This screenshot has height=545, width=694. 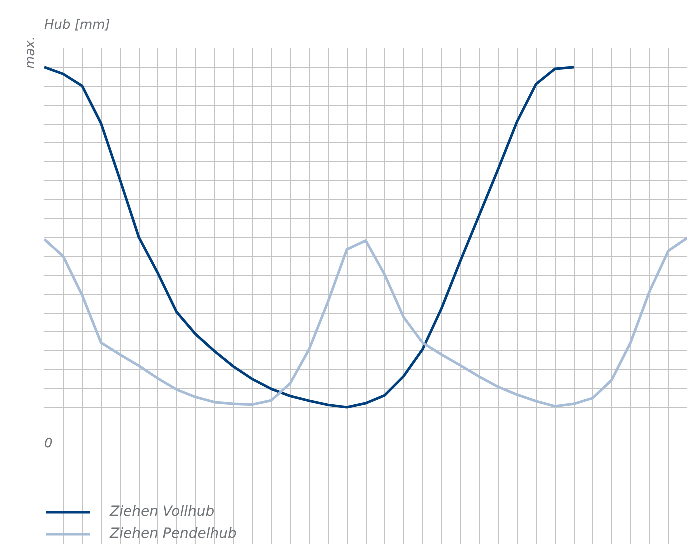 I want to click on text: max., so click(x=31, y=52).